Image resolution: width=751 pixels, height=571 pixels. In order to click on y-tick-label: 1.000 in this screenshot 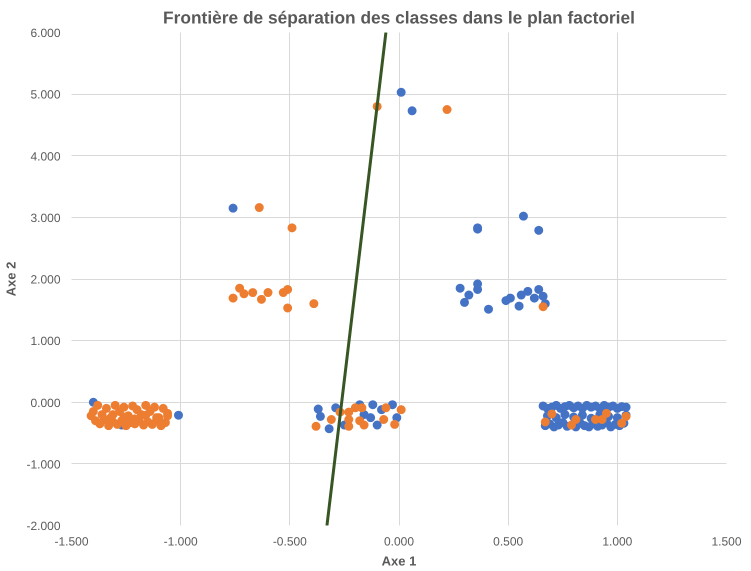, I will do `click(45, 341)`.